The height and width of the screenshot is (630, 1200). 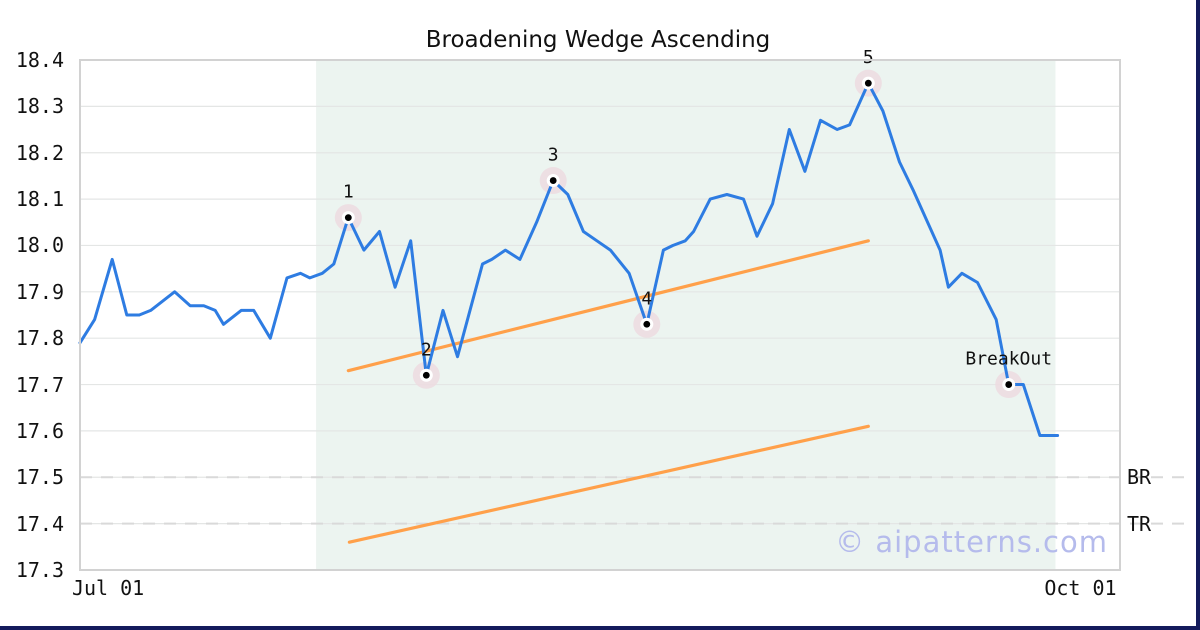 What do you see at coordinates (553, 155) in the screenshot?
I see `marker-label-3: 3` at bounding box center [553, 155].